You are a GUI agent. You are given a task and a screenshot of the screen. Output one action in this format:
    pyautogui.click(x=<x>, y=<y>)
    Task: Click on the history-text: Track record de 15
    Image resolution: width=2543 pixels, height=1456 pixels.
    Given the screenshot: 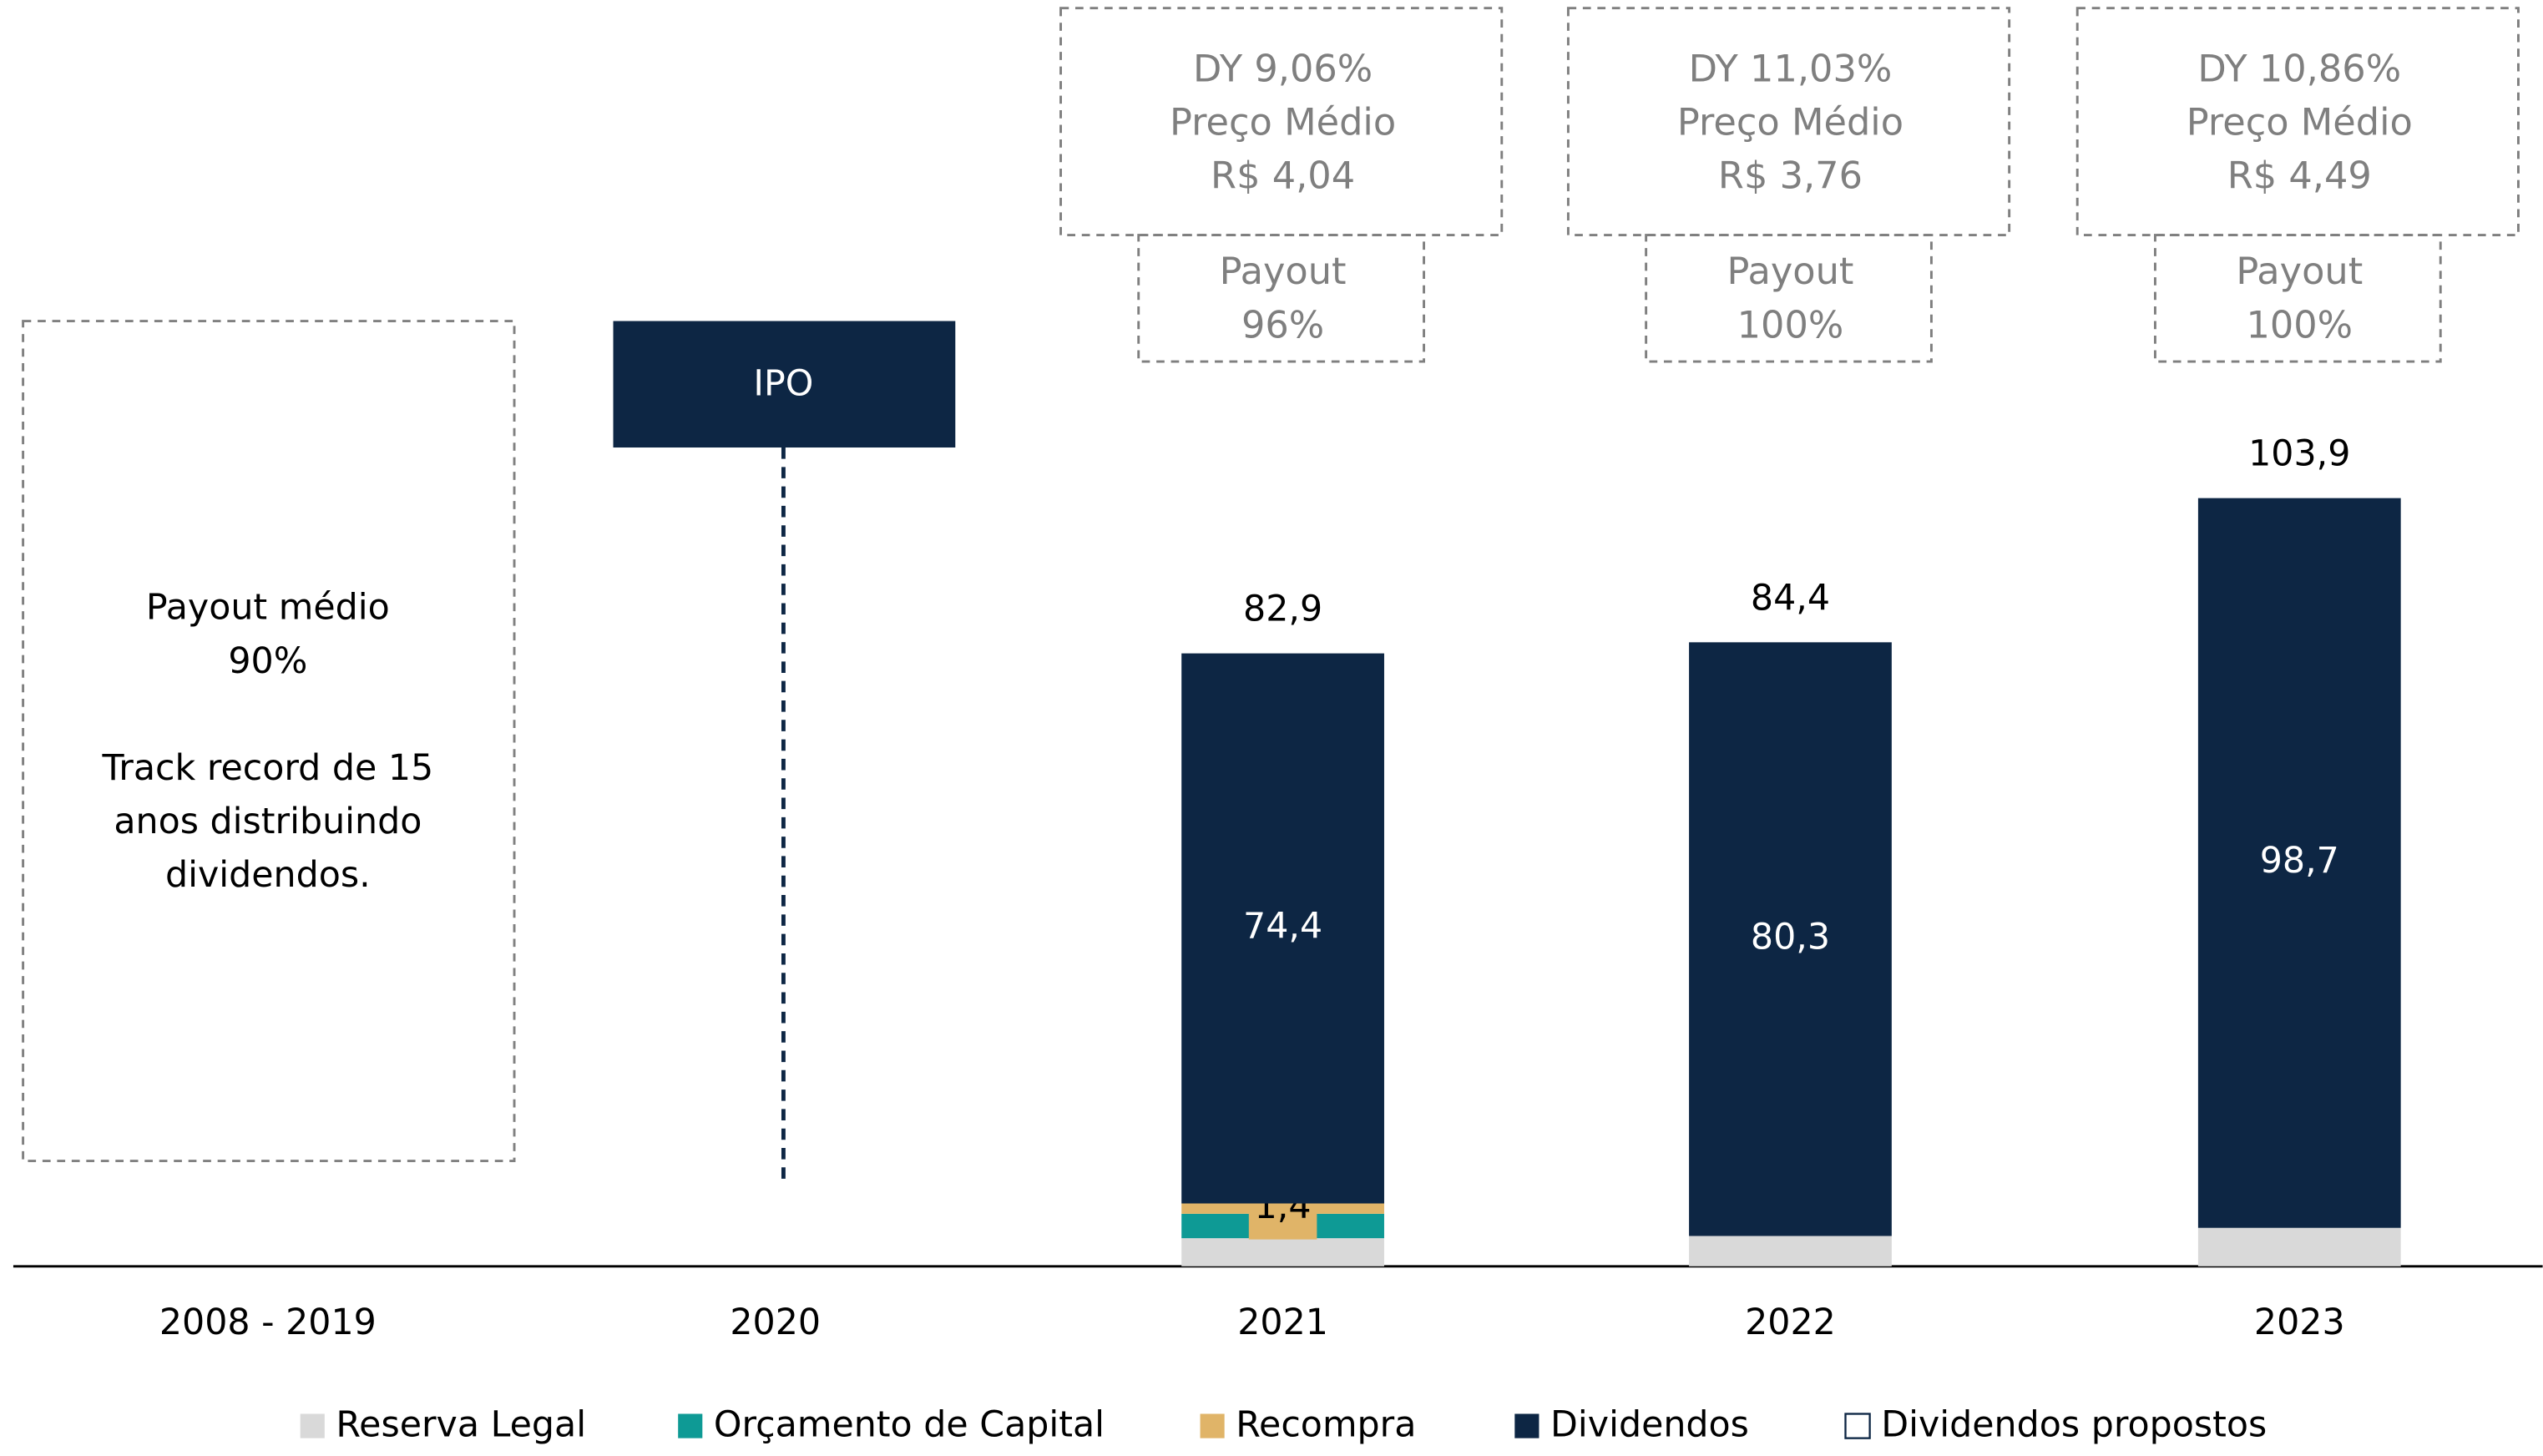 What is the action you would take?
    pyautogui.click(x=267, y=768)
    